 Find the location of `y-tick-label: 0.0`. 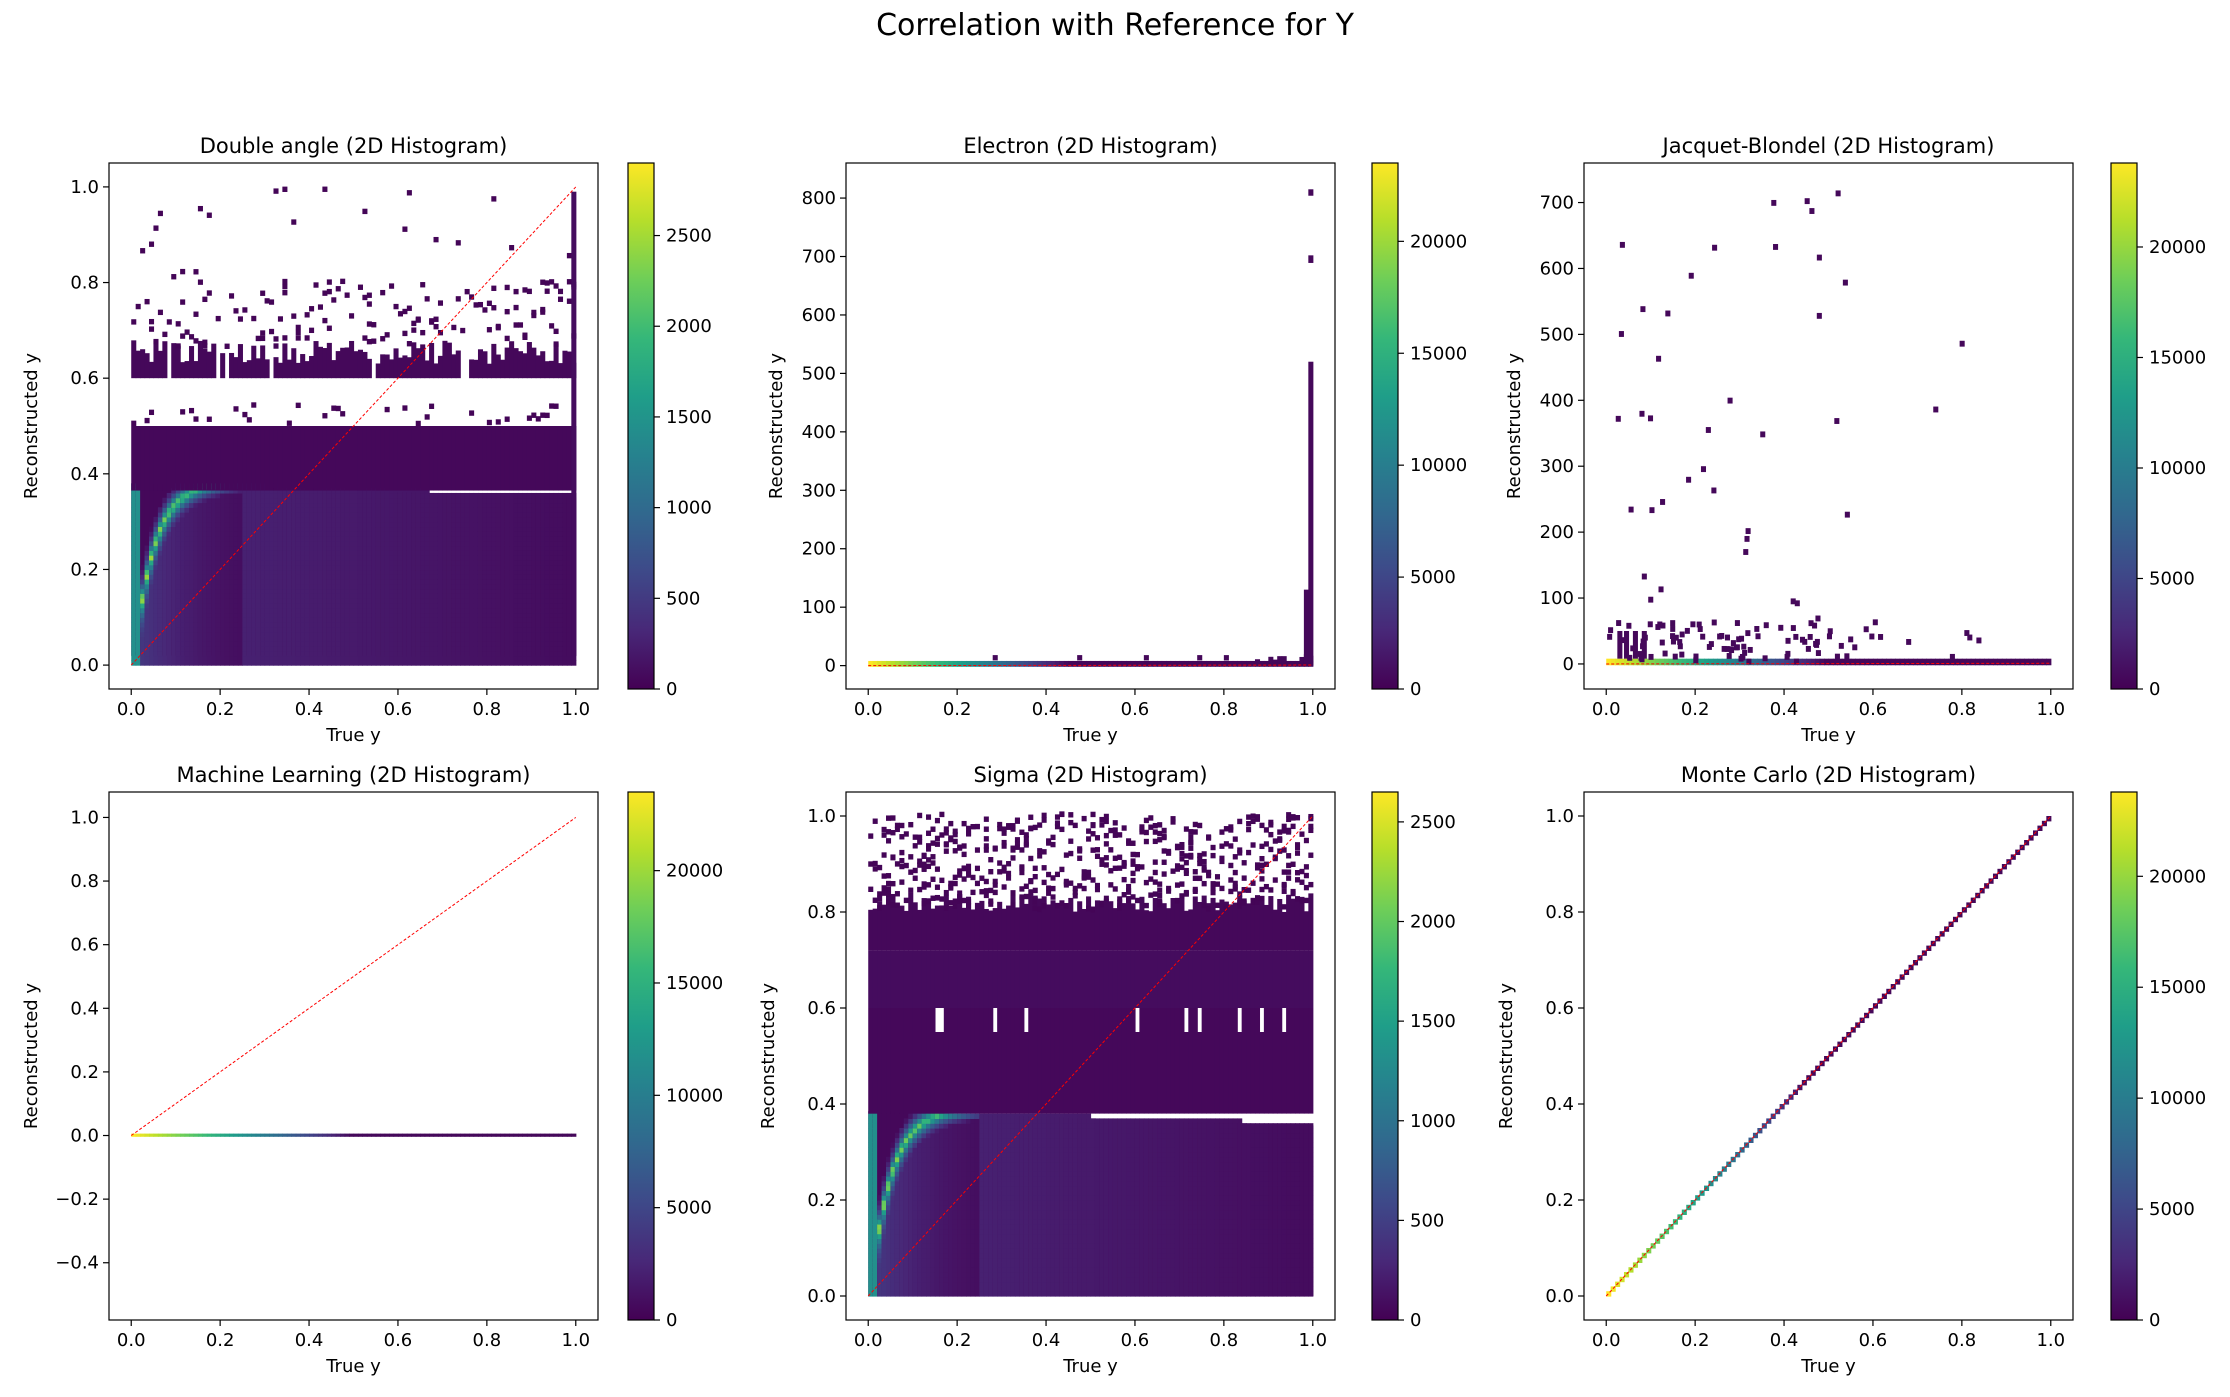

y-tick-label: 0.0 is located at coordinates (84, 665).